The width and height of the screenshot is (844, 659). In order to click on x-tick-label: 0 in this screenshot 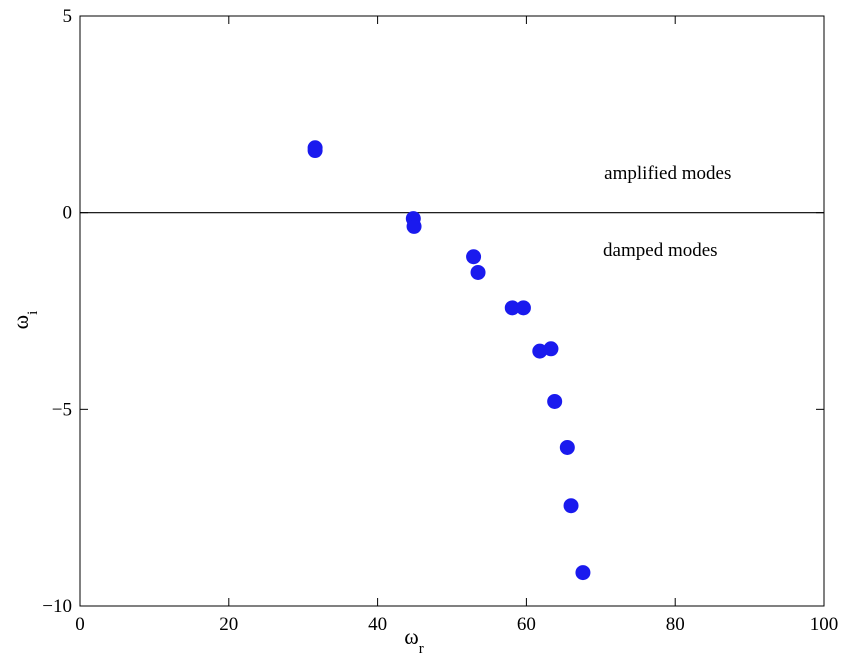, I will do `click(80, 624)`.